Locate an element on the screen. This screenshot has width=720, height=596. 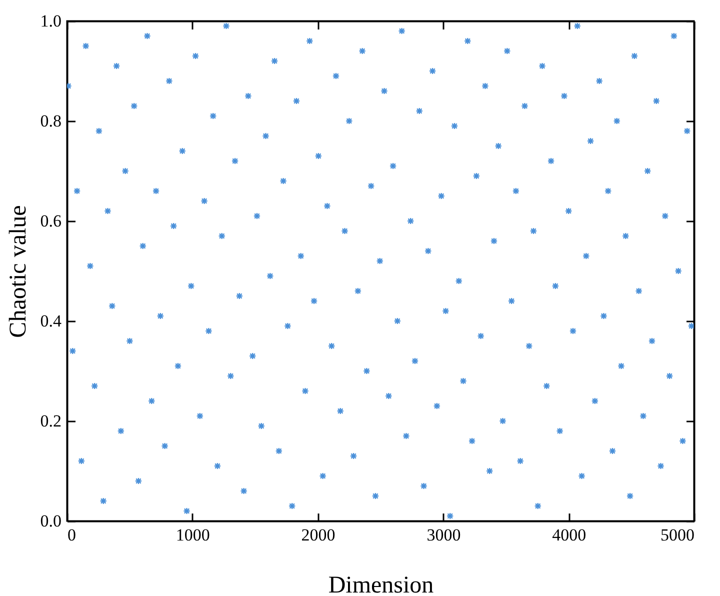
x-tick-label: 2000 is located at coordinates (318, 535).